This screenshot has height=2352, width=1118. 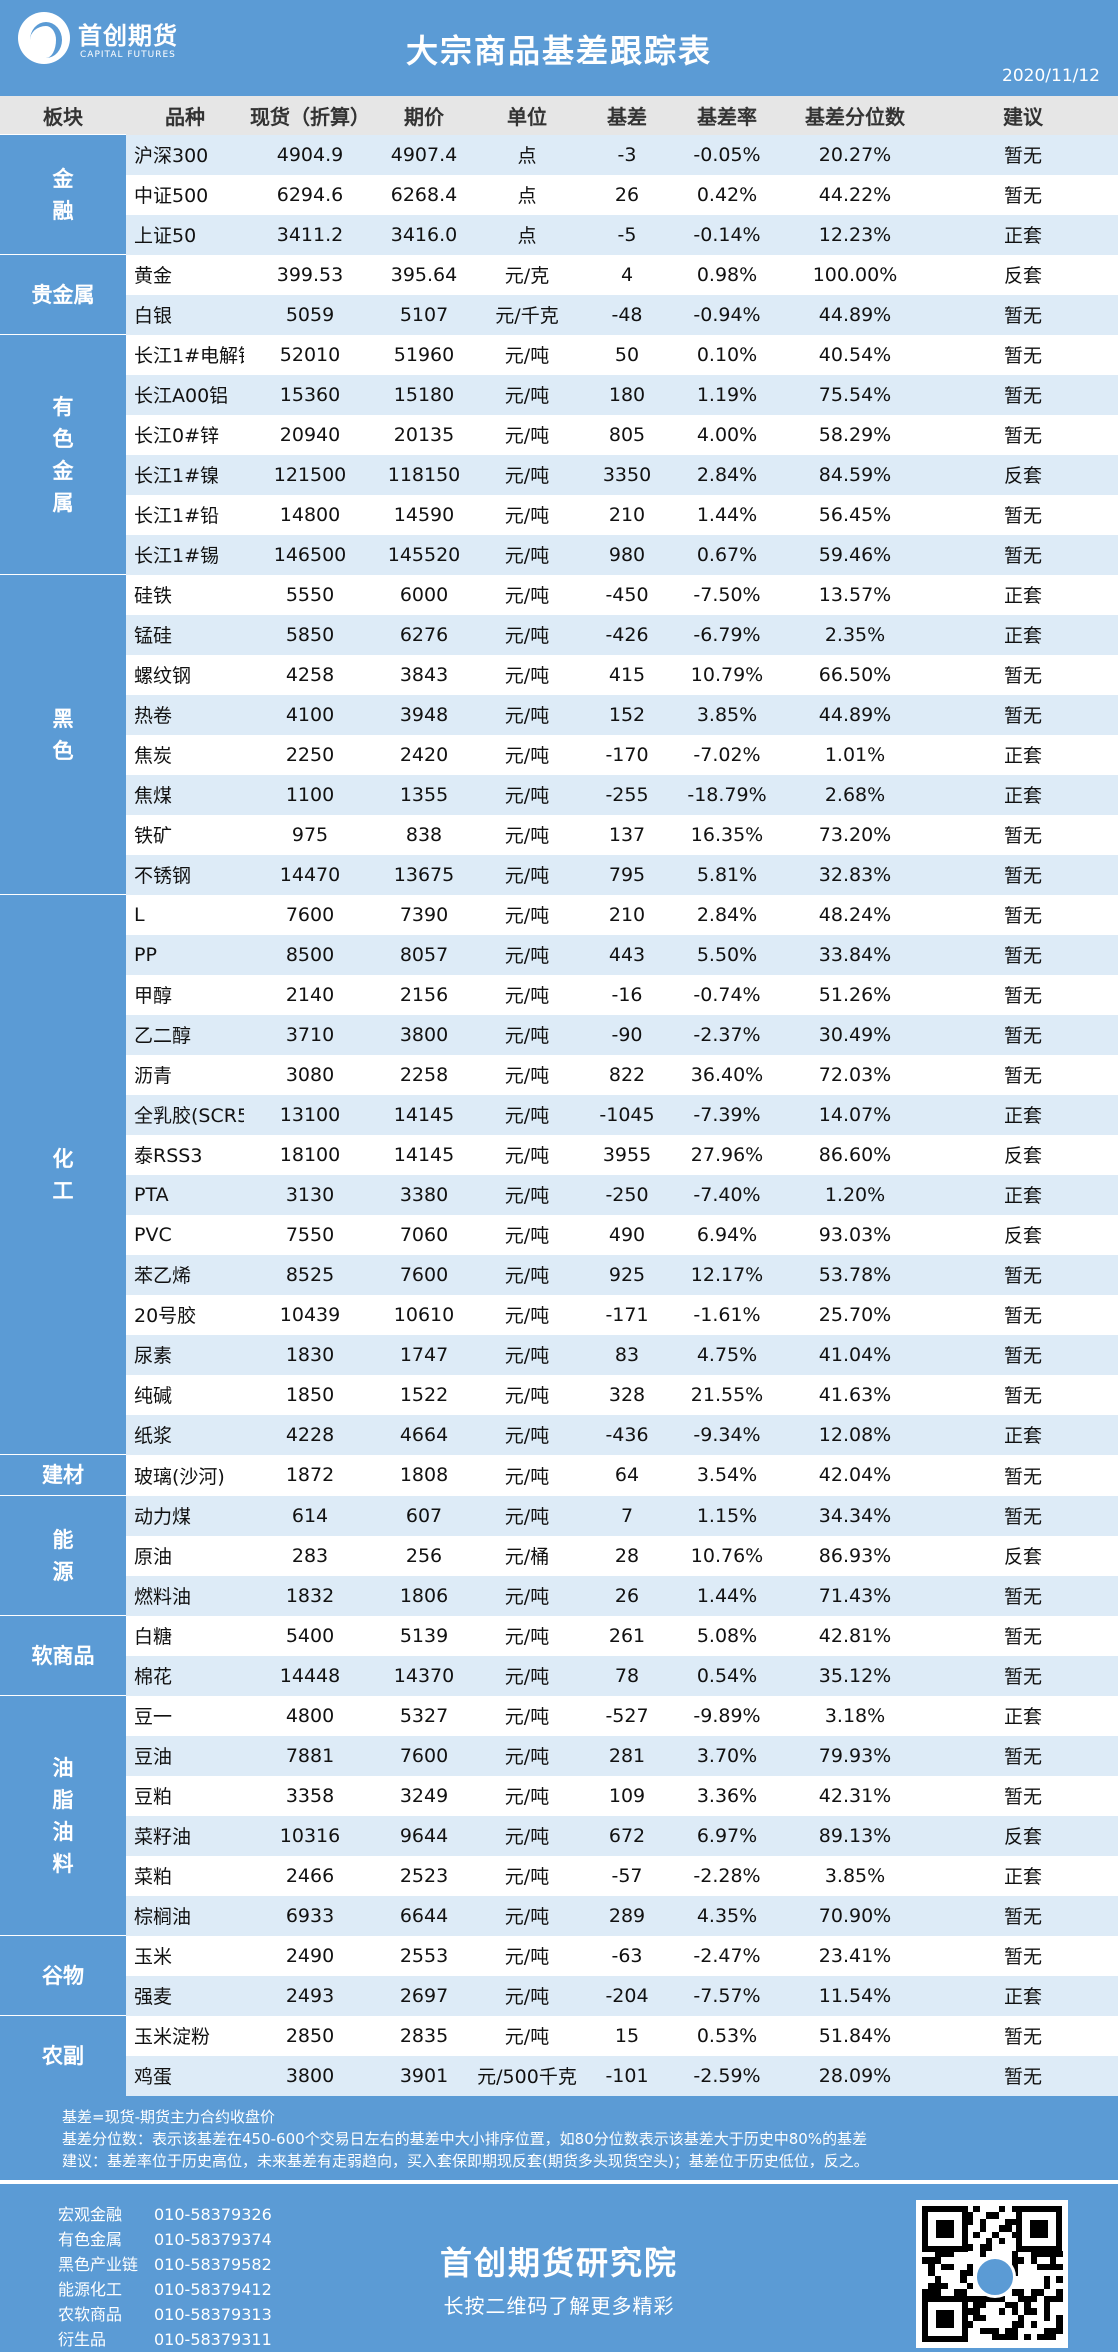 I want to click on basis: 210, so click(x=627, y=914).